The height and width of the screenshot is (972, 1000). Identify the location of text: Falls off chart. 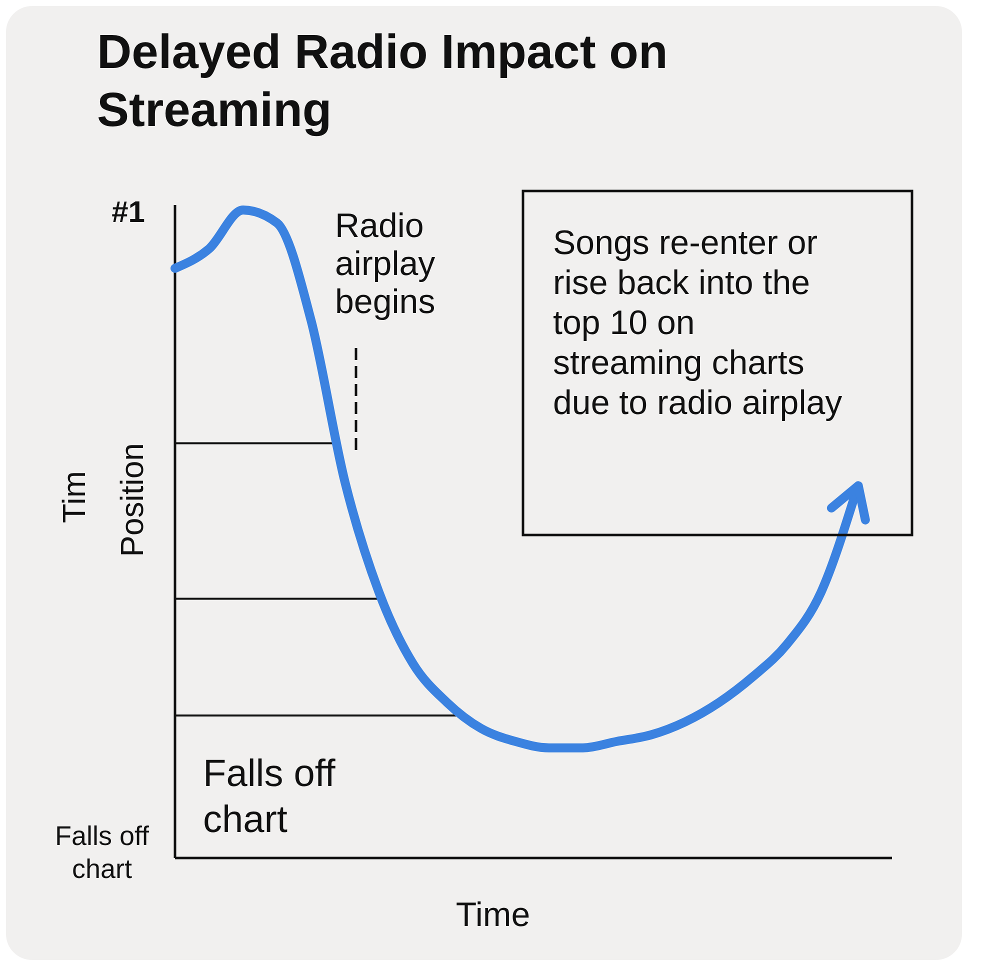
(102, 852).